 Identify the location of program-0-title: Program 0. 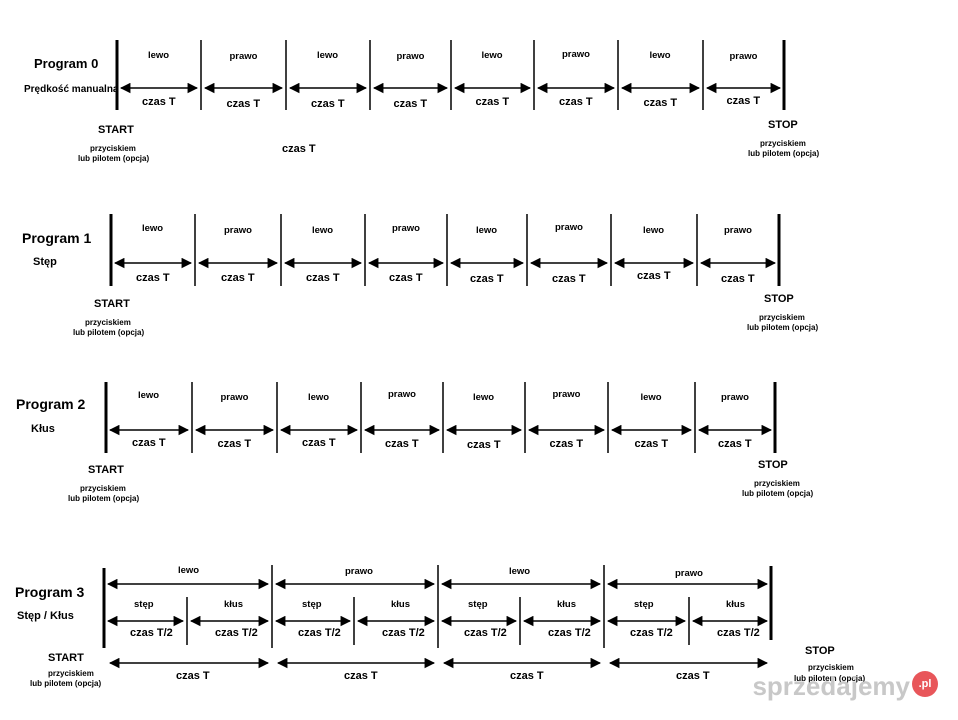
(66, 63).